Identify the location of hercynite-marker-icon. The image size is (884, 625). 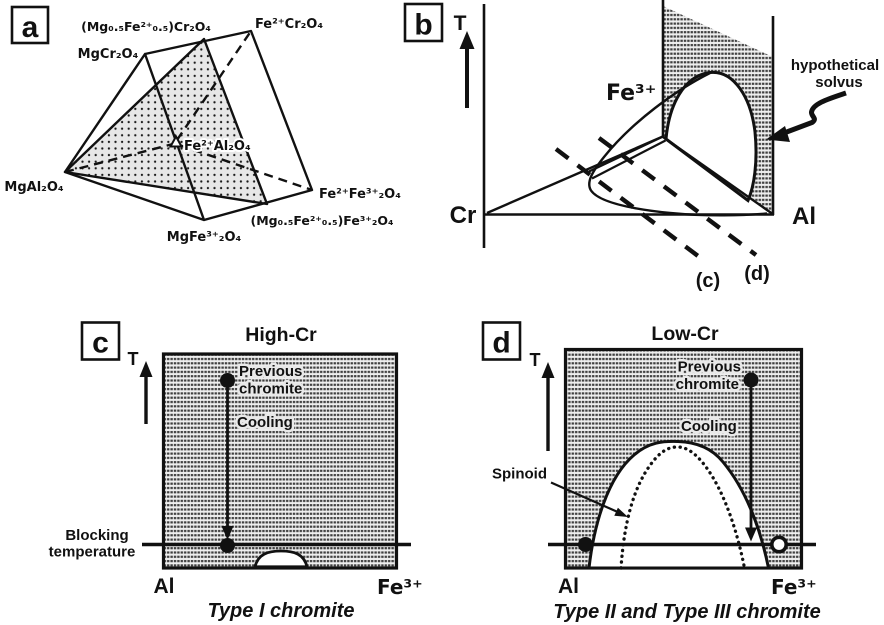
(176, 141).